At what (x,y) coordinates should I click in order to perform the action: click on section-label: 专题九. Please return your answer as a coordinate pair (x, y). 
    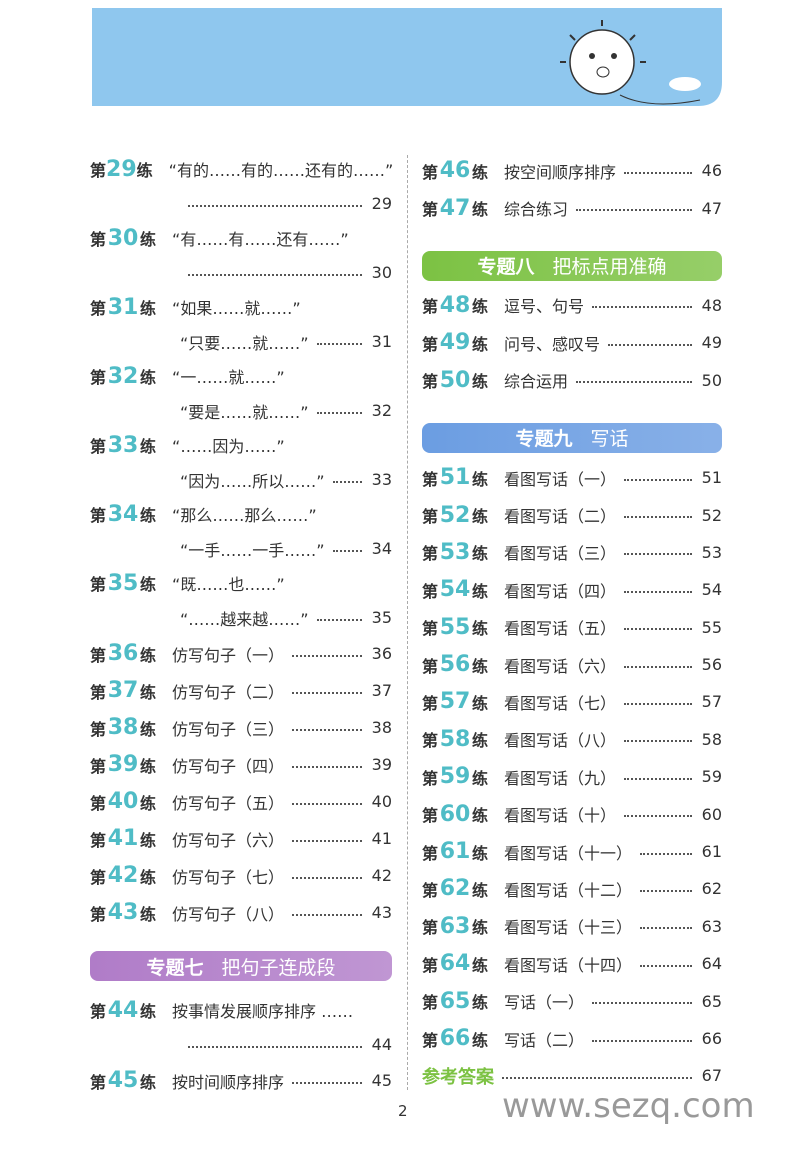
    Looking at the image, I should click on (544, 439).